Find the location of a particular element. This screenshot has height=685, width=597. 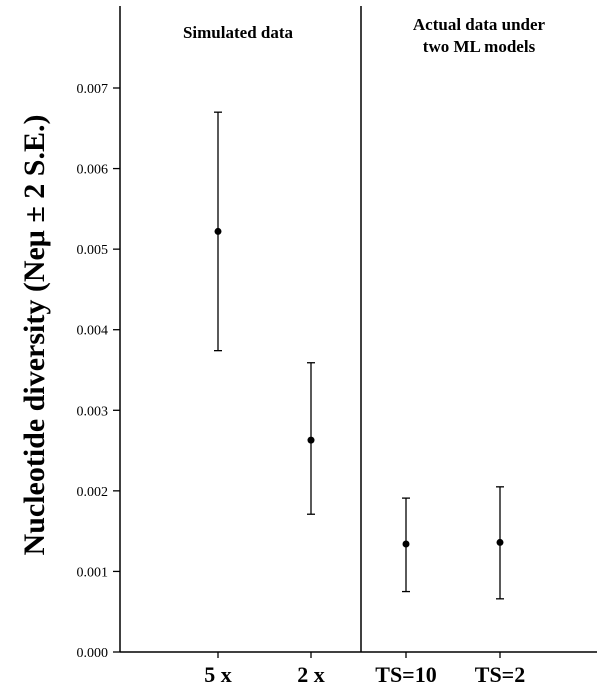

x-tick-label: TS=2 is located at coordinates (500, 673).